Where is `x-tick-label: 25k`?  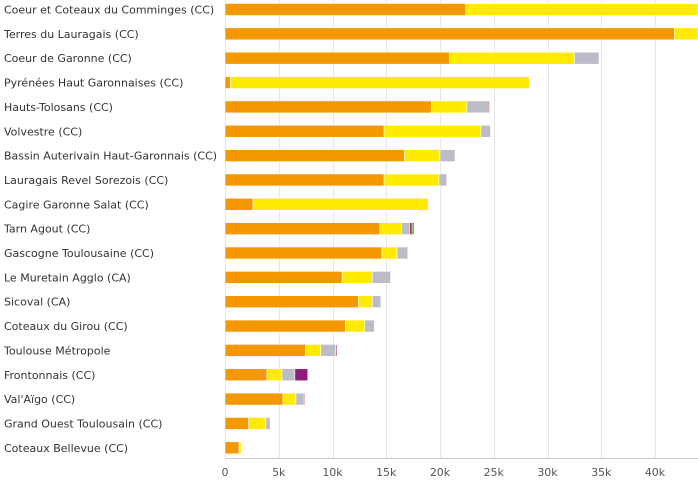 x-tick-label: 25k is located at coordinates (494, 472).